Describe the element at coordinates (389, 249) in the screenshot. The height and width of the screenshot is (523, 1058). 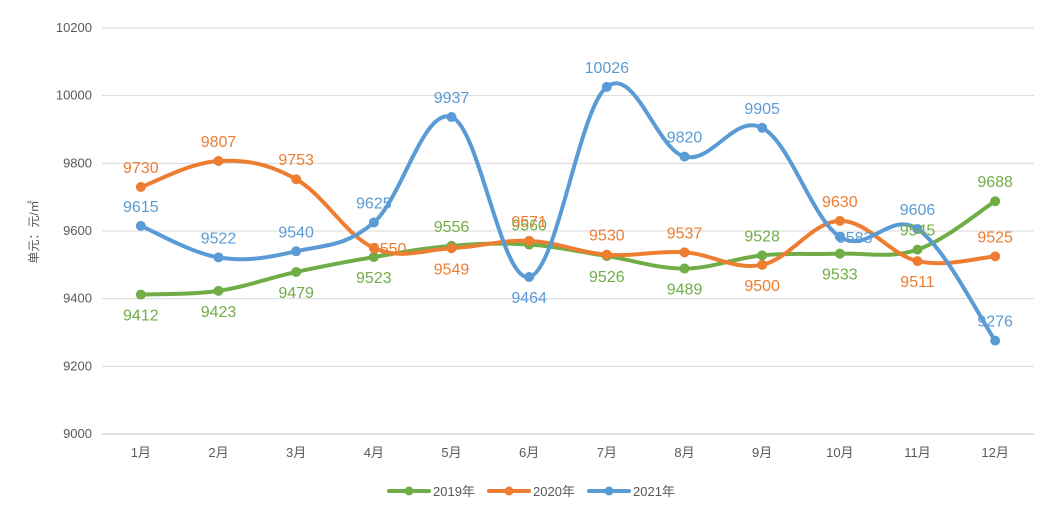
I see `data-label: 9550` at that location.